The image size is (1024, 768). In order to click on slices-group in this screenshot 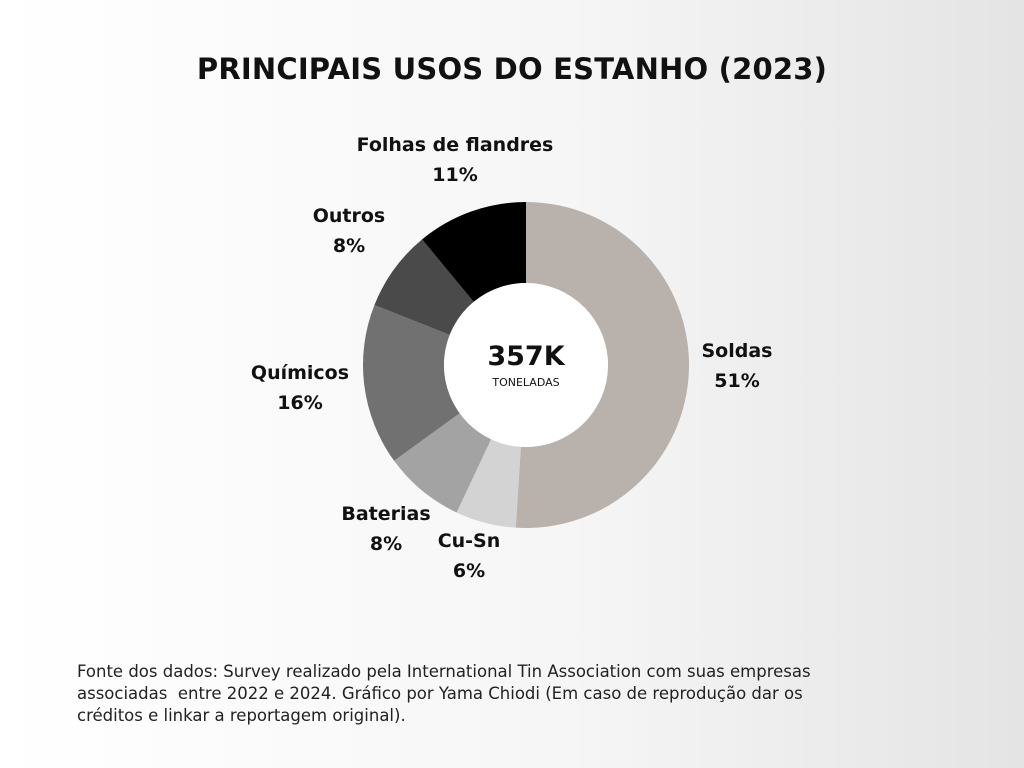, I will do `click(526, 365)`.